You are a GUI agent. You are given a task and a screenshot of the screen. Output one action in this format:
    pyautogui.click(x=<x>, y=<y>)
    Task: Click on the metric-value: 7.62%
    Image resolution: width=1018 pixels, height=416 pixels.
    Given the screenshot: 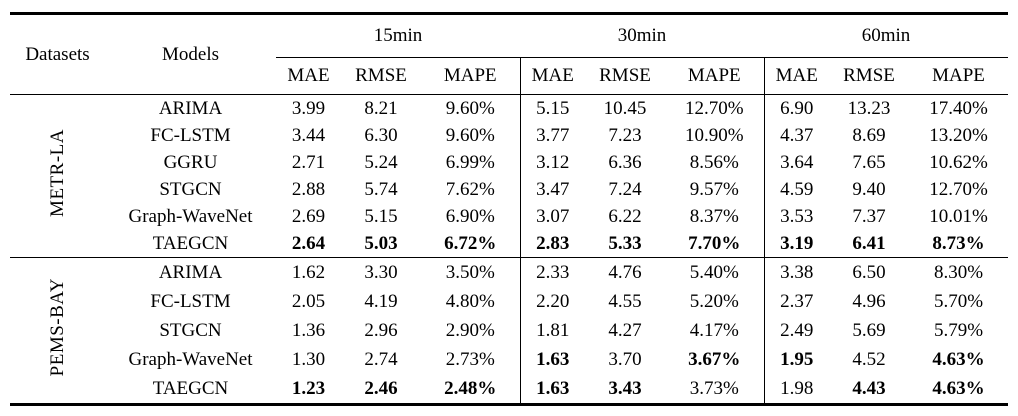 What is the action you would take?
    pyautogui.click(x=470, y=189)
    